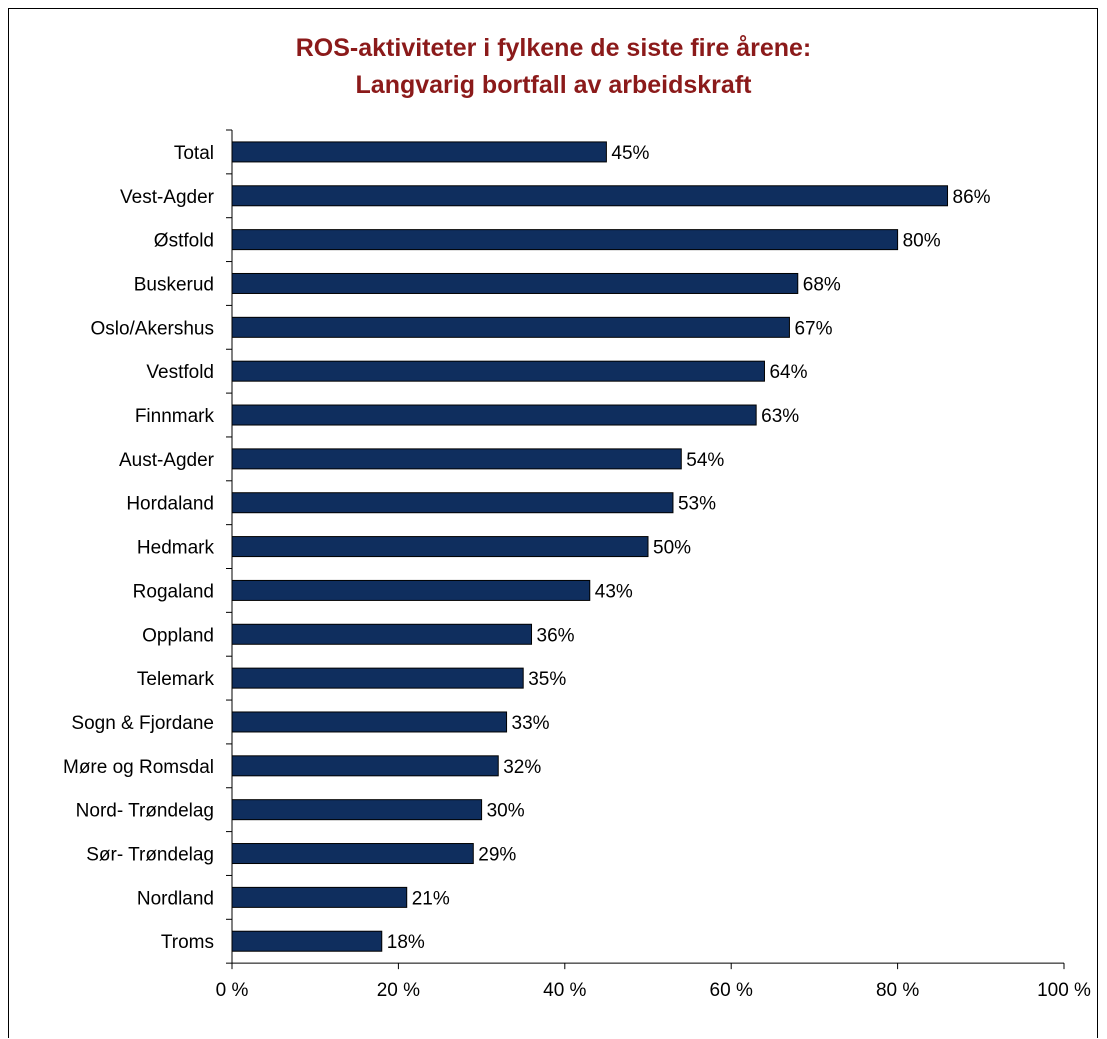 This screenshot has width=1107, height=1039. I want to click on category-label: Finnmark, so click(175, 416).